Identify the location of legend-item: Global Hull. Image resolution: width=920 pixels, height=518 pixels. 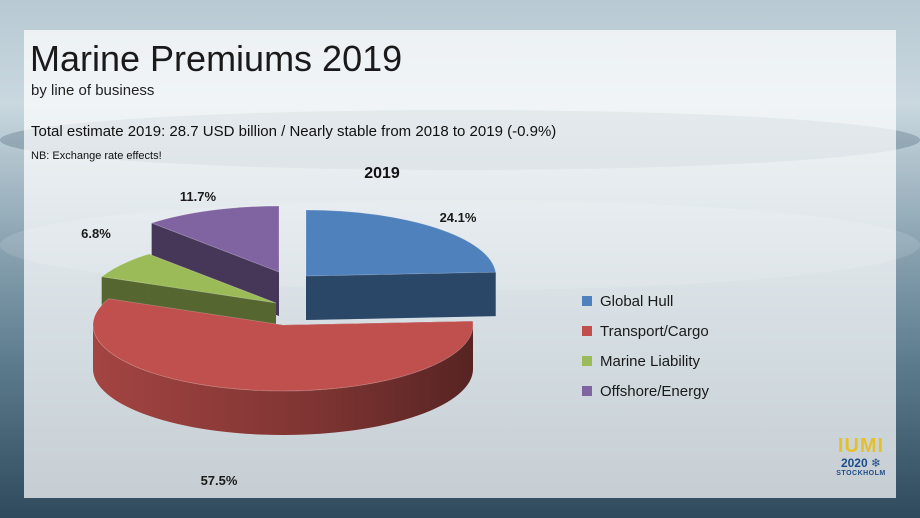
(645, 301).